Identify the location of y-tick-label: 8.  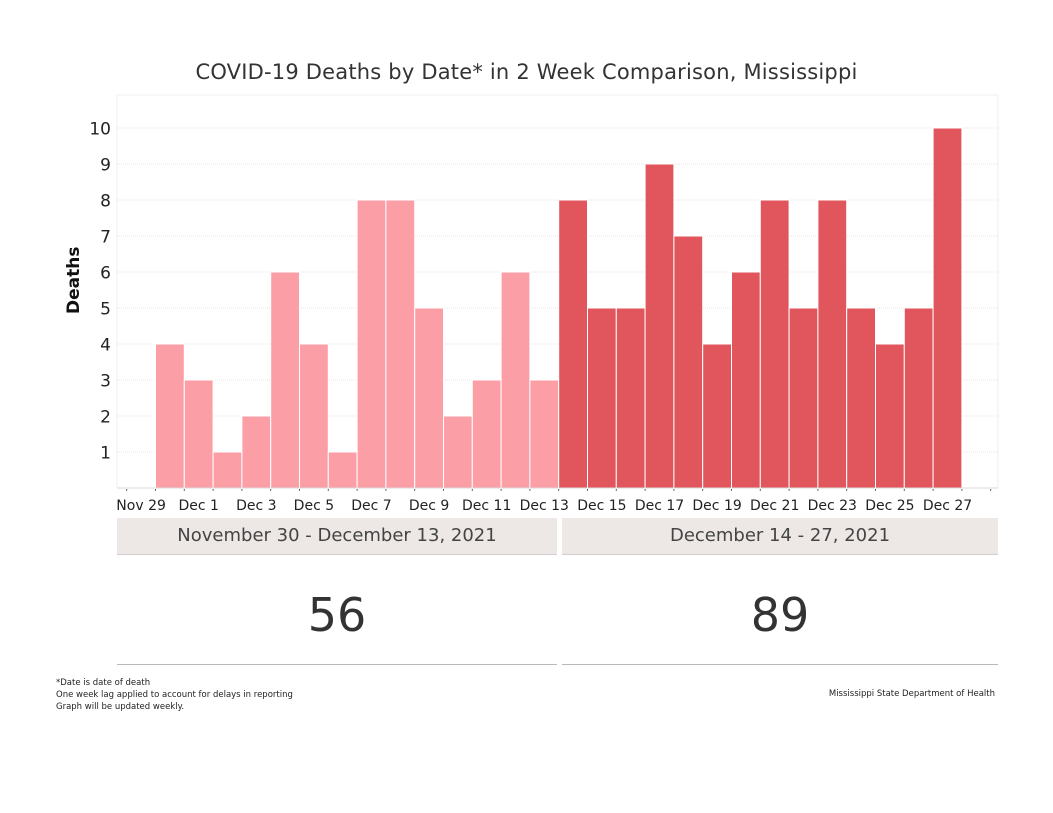
(105, 202).